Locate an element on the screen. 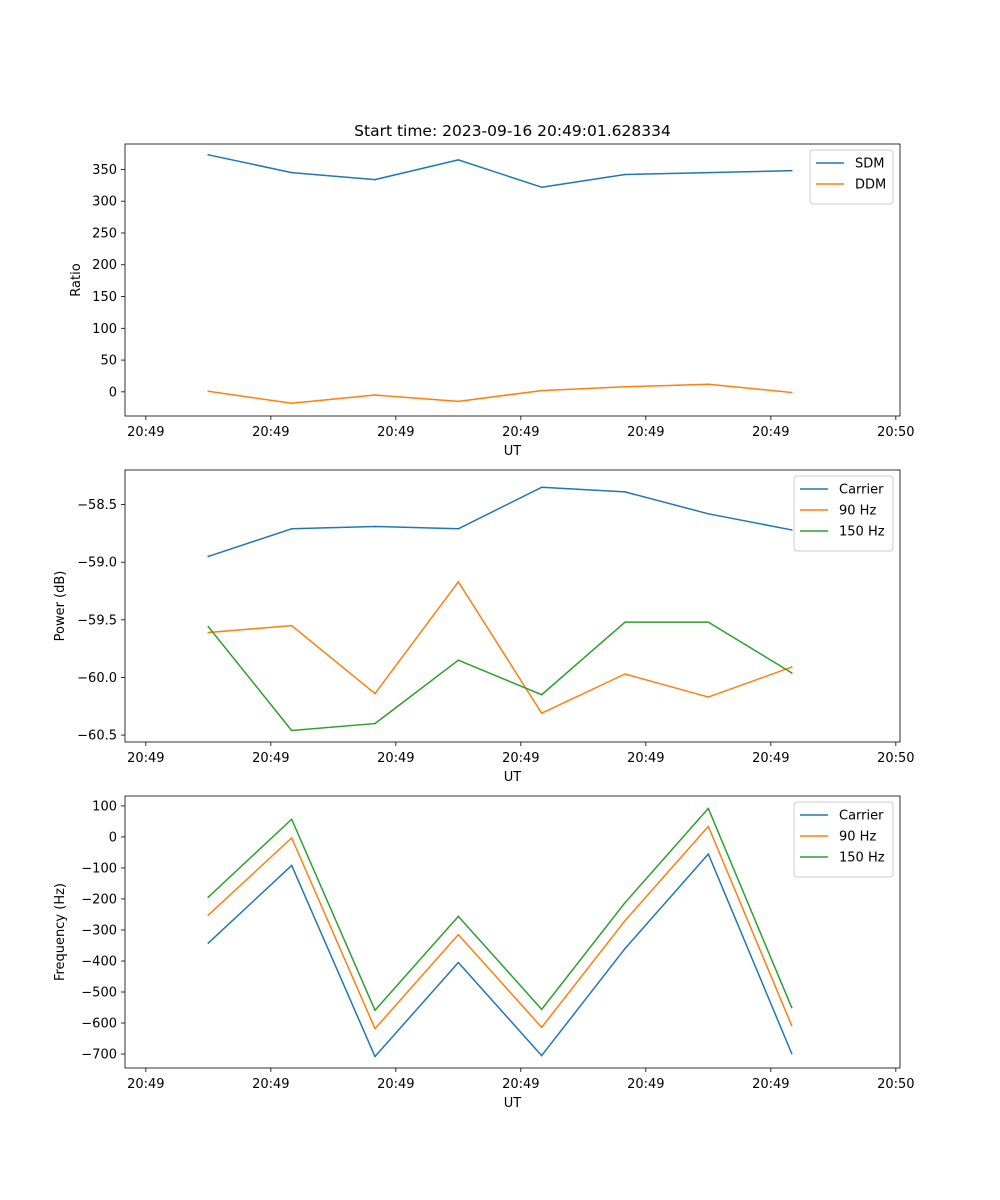 This screenshot has height=1200, width=1000. y-tick-label: 50 is located at coordinates (108, 361).